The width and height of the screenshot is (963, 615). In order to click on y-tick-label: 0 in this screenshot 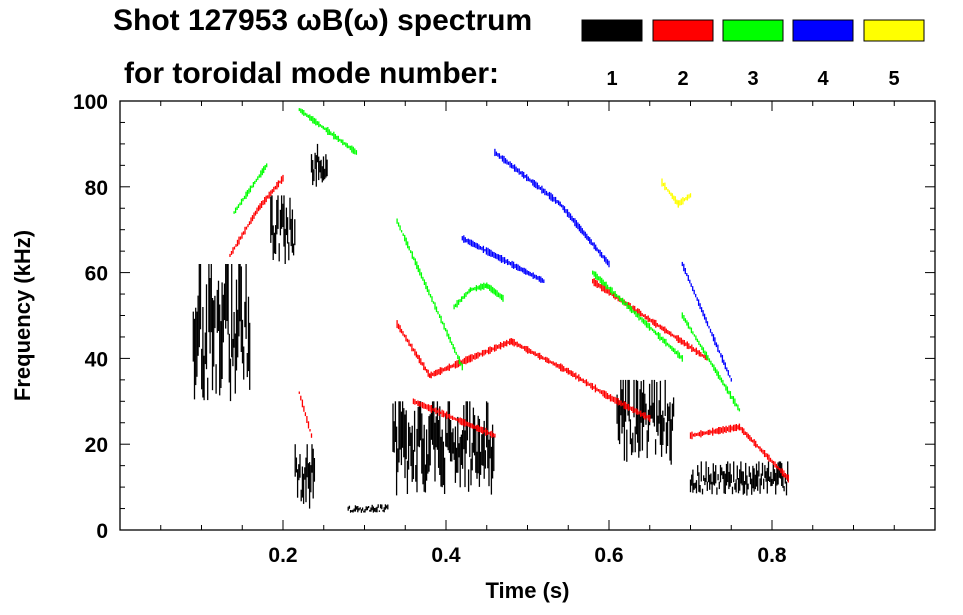, I will do `click(102, 531)`.